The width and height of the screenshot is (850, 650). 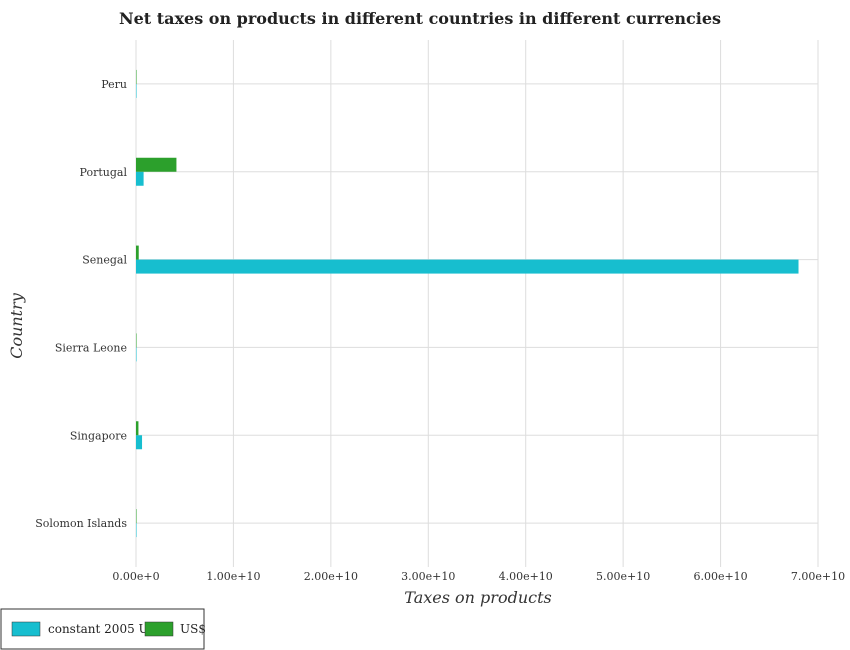 I want to click on bar-usd-peru, so click(x=136, y=76).